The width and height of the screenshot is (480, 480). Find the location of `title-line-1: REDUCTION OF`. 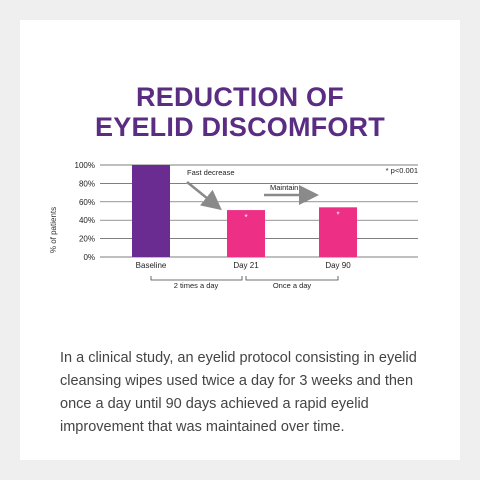

title-line-1: REDUCTION OF is located at coordinates (240, 97).